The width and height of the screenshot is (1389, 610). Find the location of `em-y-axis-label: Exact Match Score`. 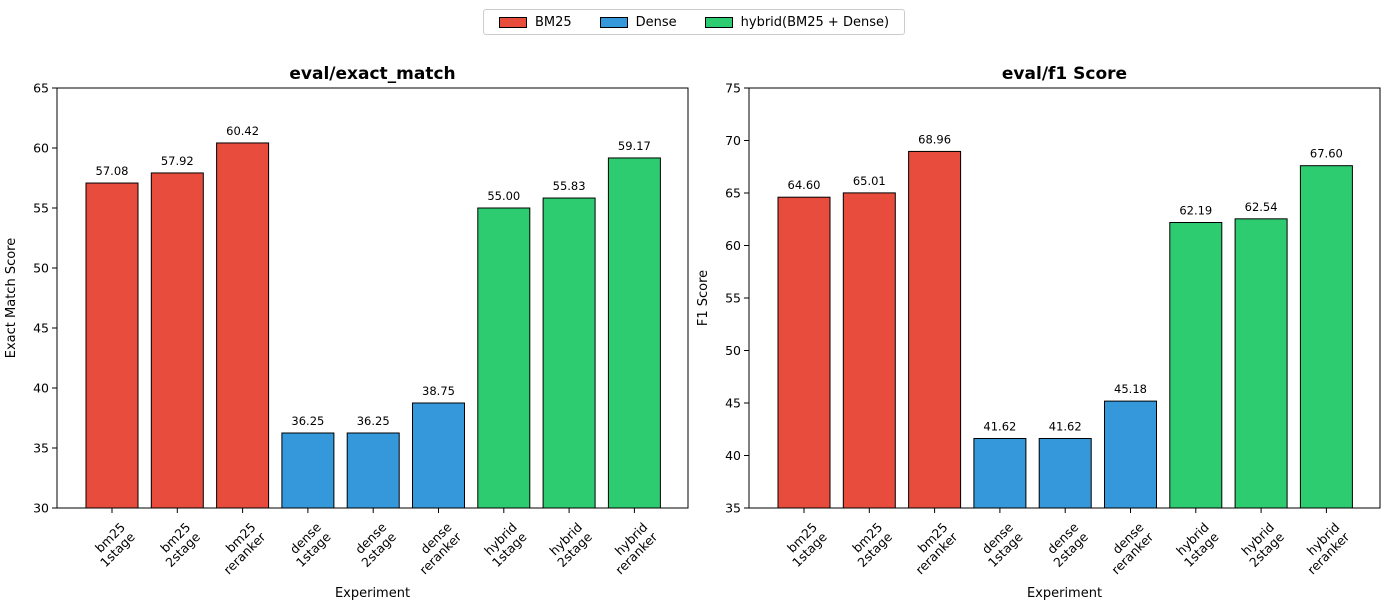

em-y-axis-label: Exact Match Score is located at coordinates (11, 298).